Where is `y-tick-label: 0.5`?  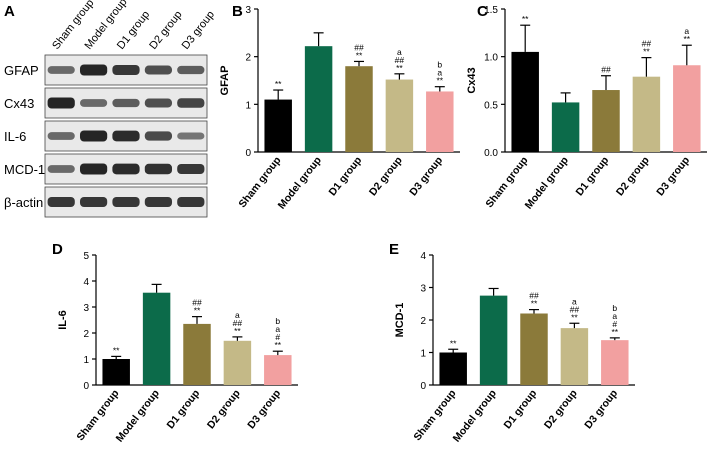
y-tick-label: 0.5 is located at coordinates (491, 105).